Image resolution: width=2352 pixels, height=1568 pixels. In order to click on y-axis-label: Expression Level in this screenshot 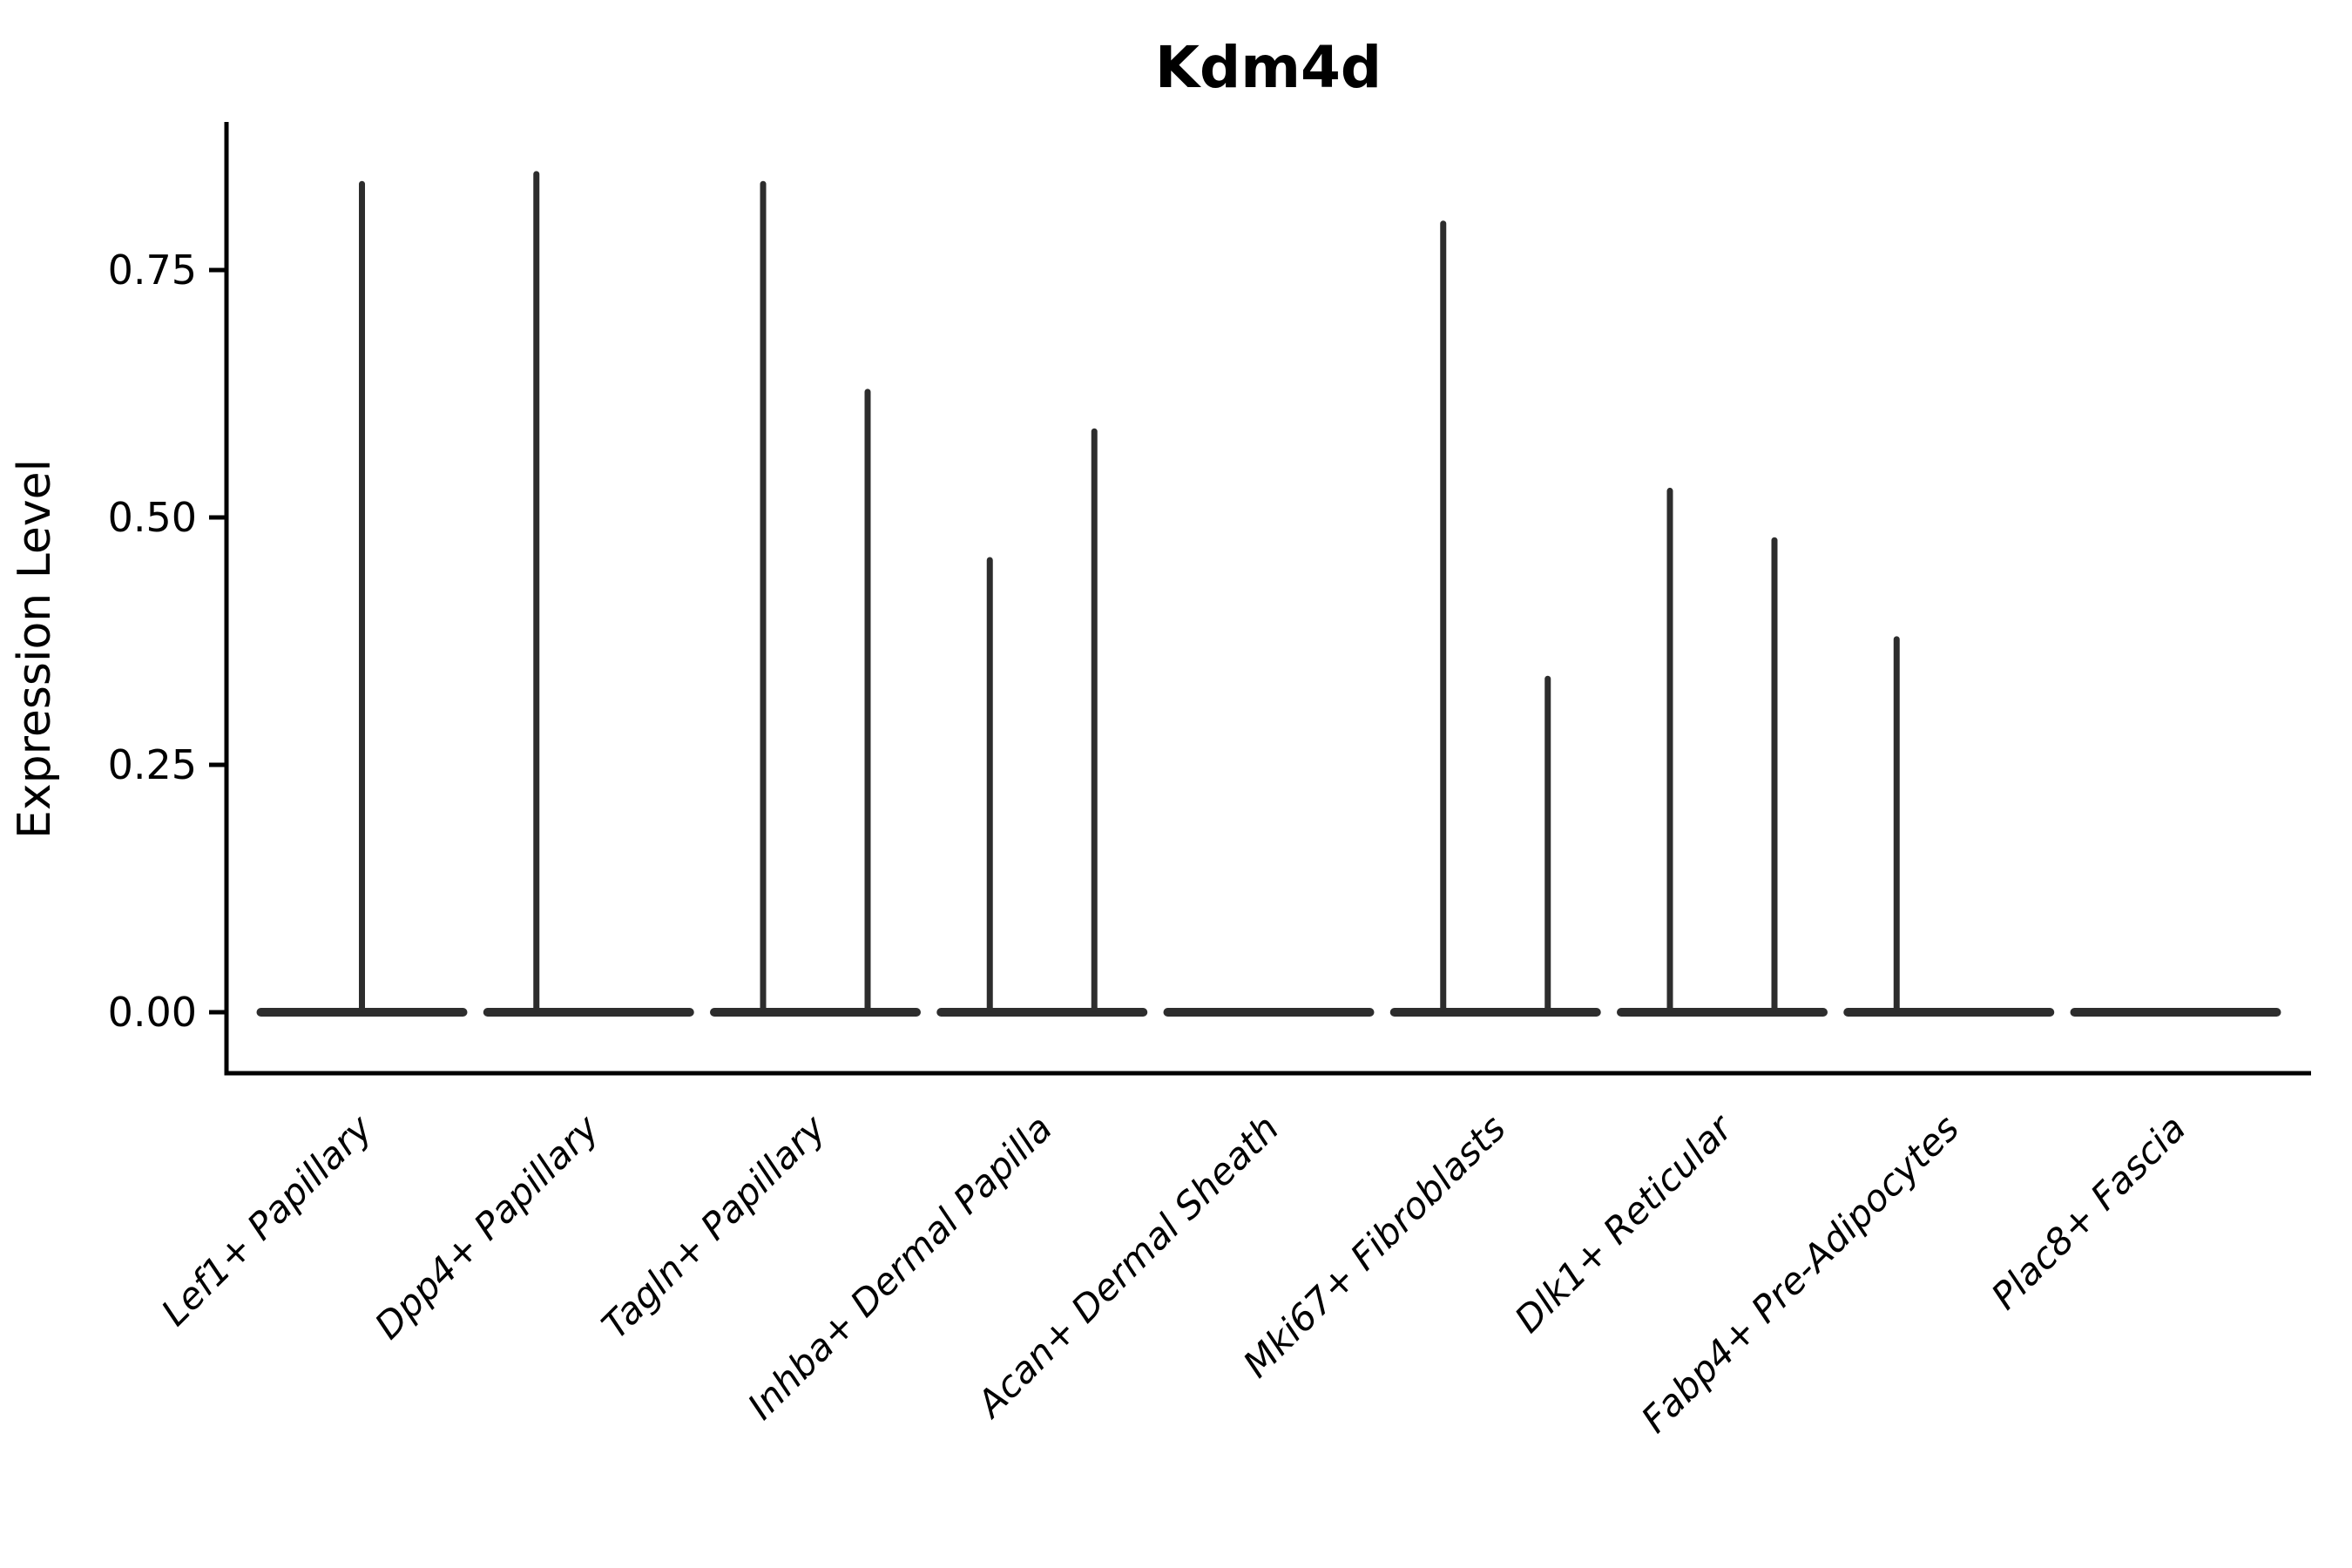, I will do `click(35, 649)`.